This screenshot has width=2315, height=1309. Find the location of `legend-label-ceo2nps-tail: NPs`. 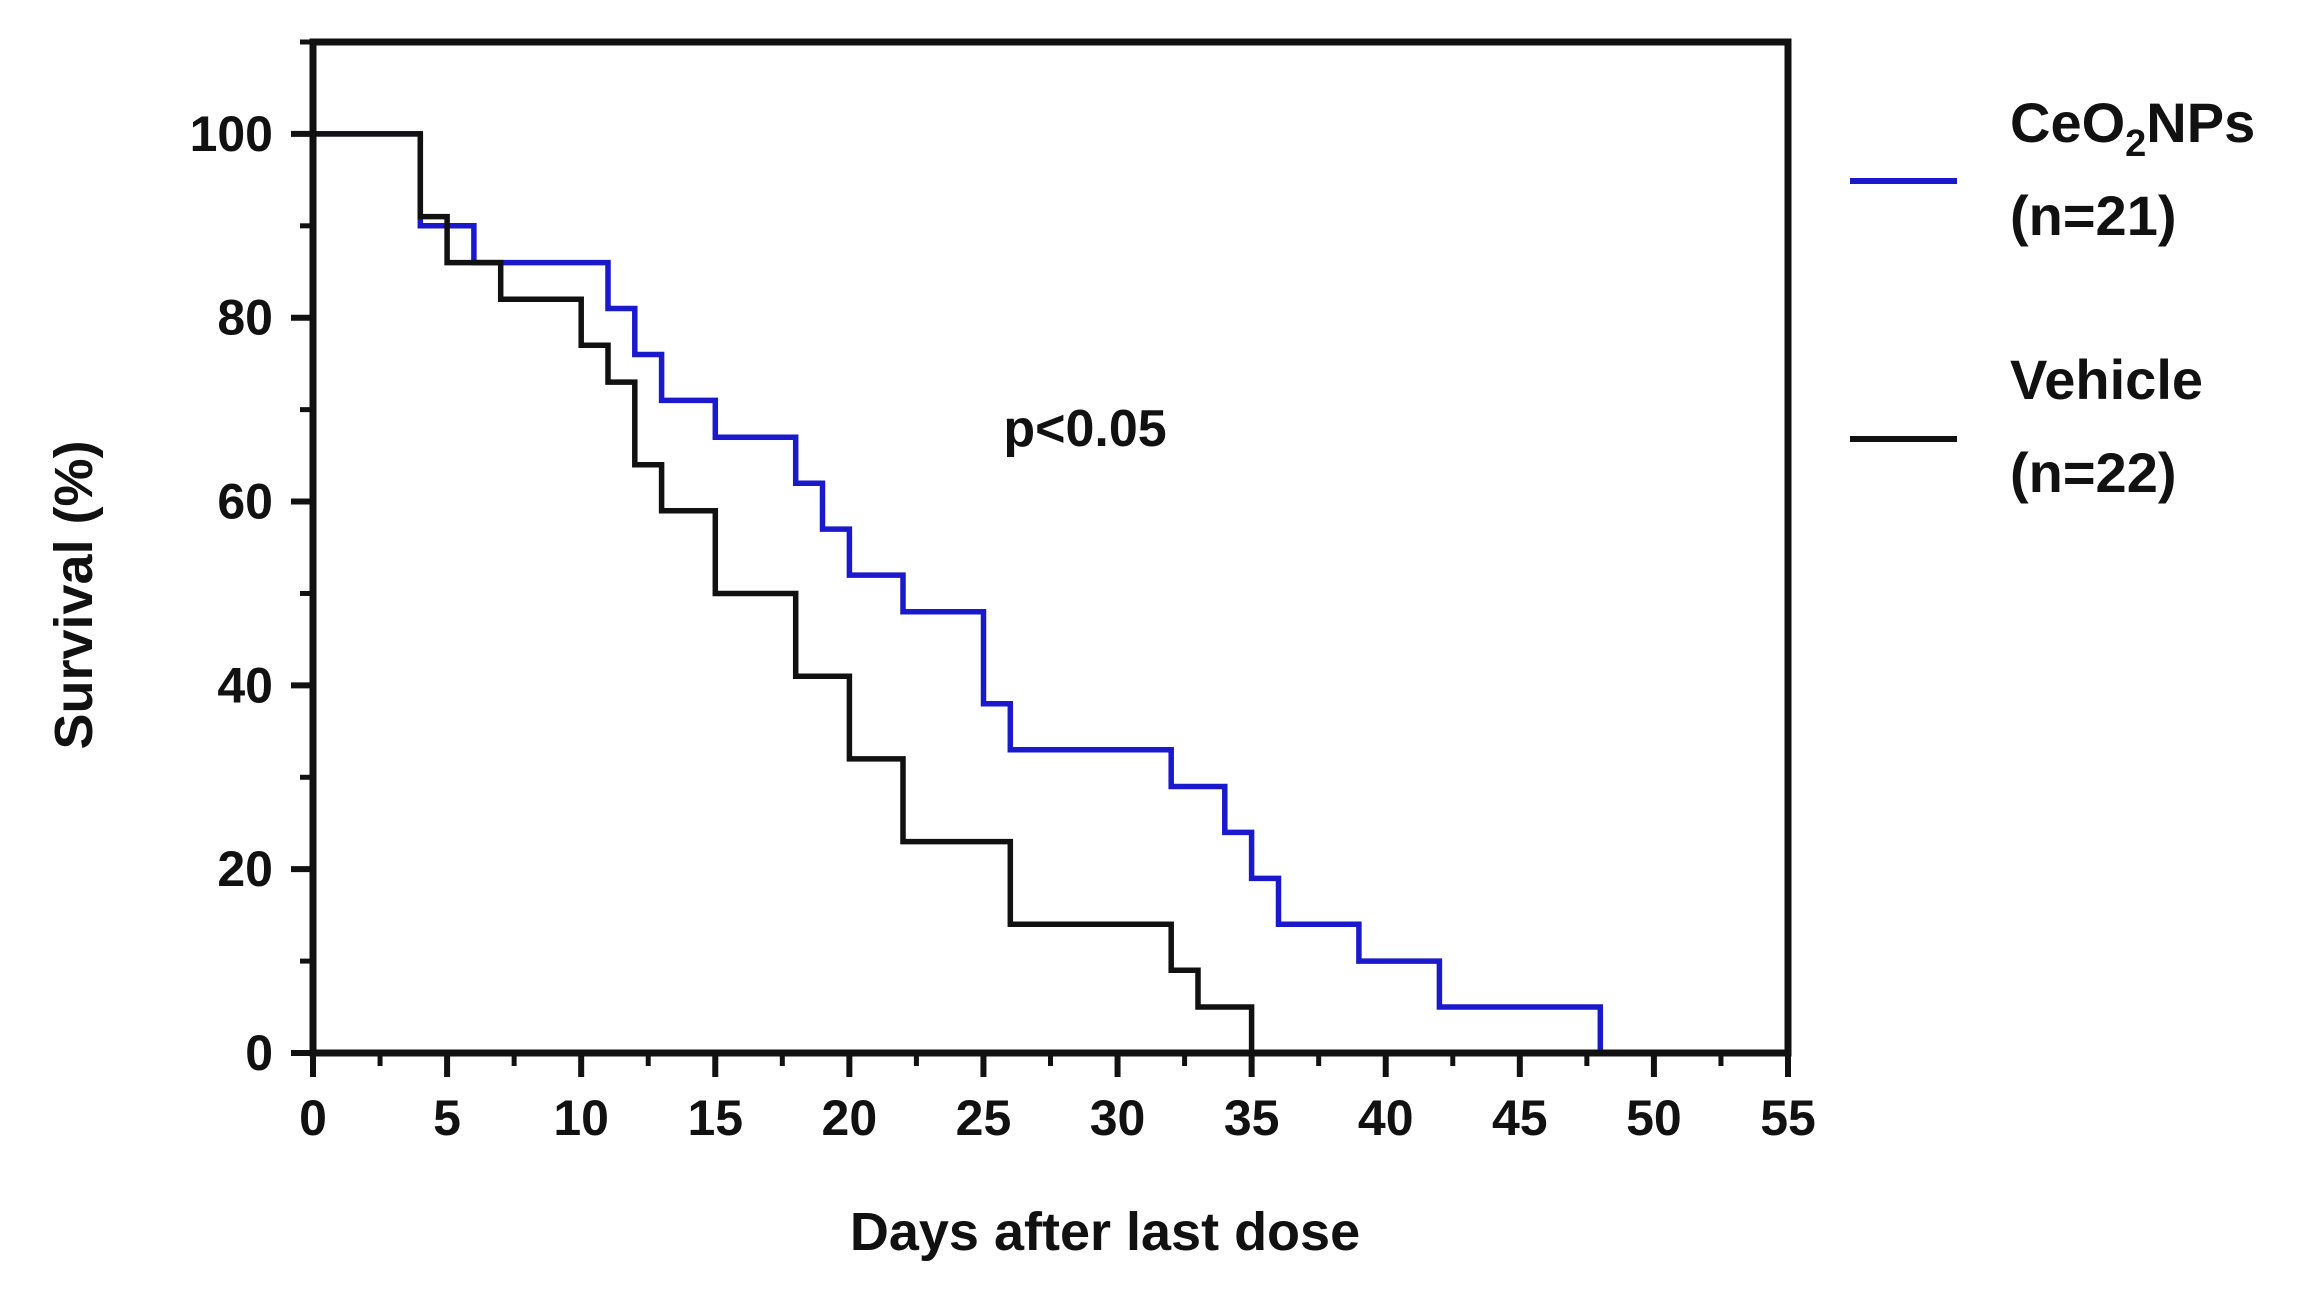

legend-label-ceo2nps-tail: NPs is located at coordinates (2200, 122).